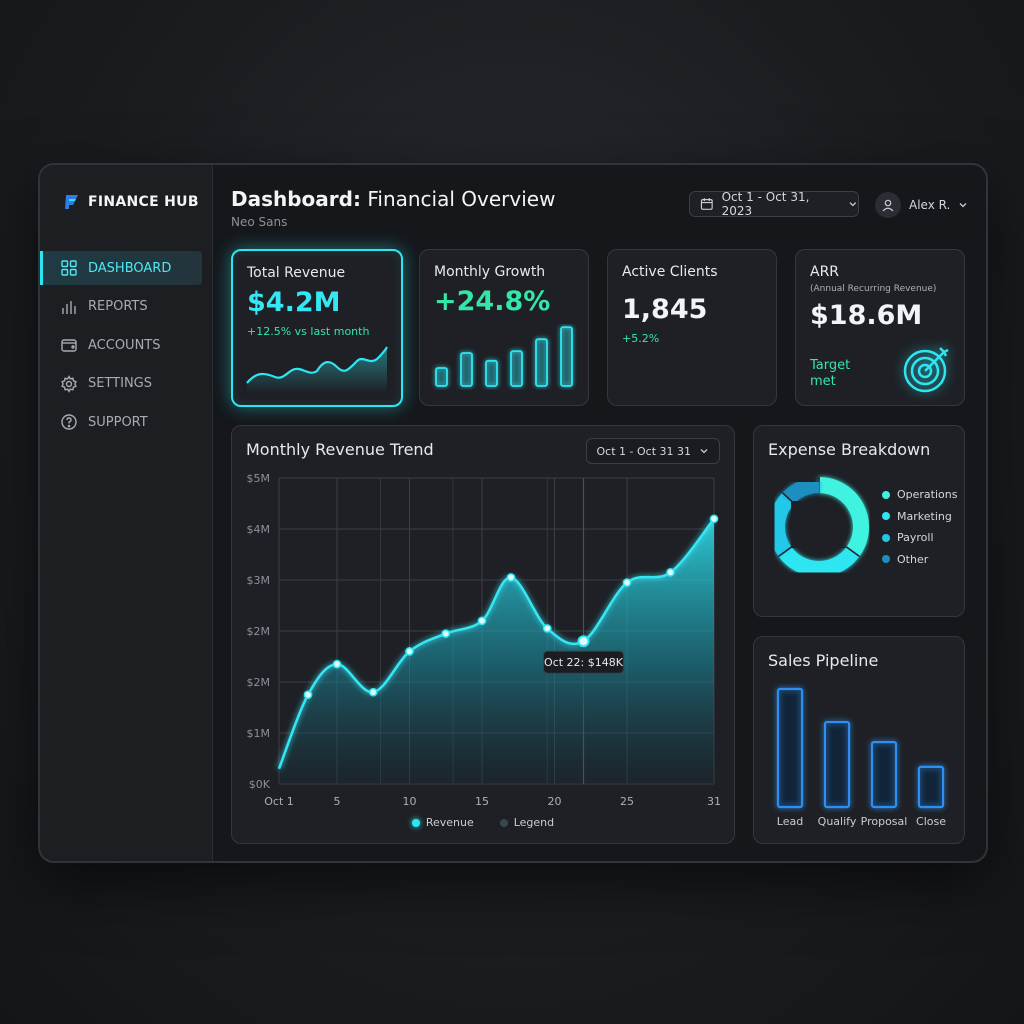  What do you see at coordinates (294, 302) in the screenshot?
I see `kpi-value: $4.2M` at bounding box center [294, 302].